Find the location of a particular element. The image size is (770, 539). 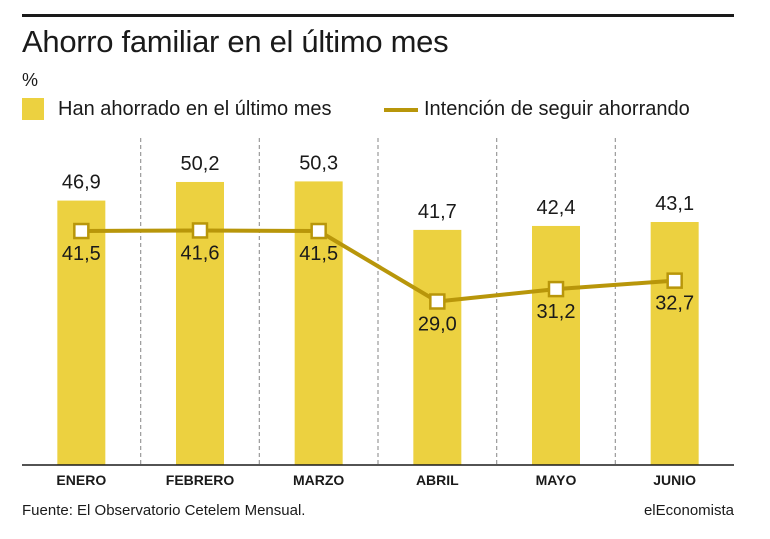

legend-bar-label: Han ahorrado en el último mes is located at coordinates (195, 109).